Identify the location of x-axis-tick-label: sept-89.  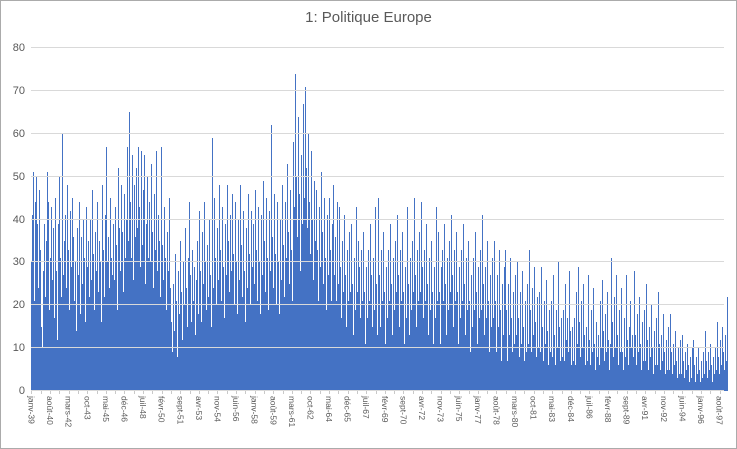
(626, 410).